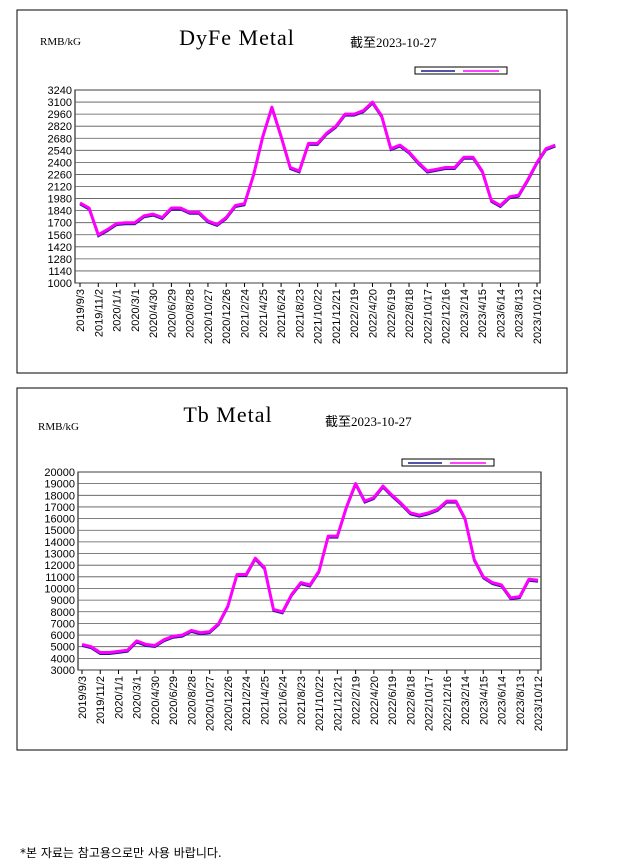 This screenshot has width=620, height=868. What do you see at coordinates (60, 91) in the screenshot?
I see `y-tick-label: 3240` at bounding box center [60, 91].